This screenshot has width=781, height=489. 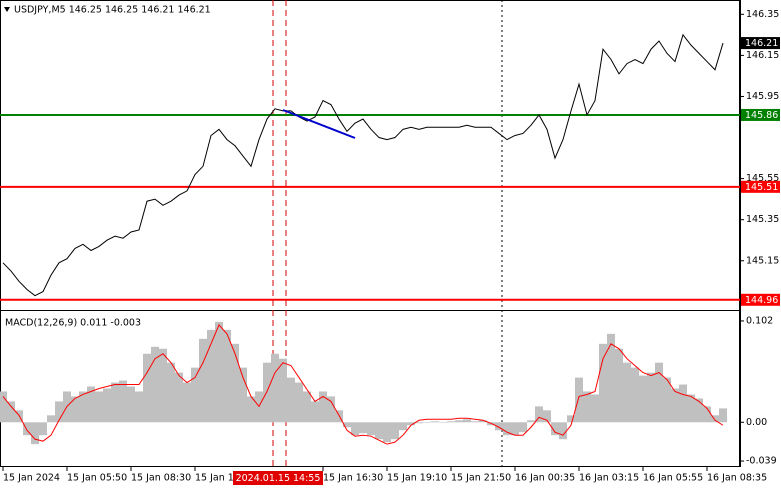 What do you see at coordinates (761, 187) in the screenshot?
I see `level-label: 145.51` at bounding box center [761, 187].